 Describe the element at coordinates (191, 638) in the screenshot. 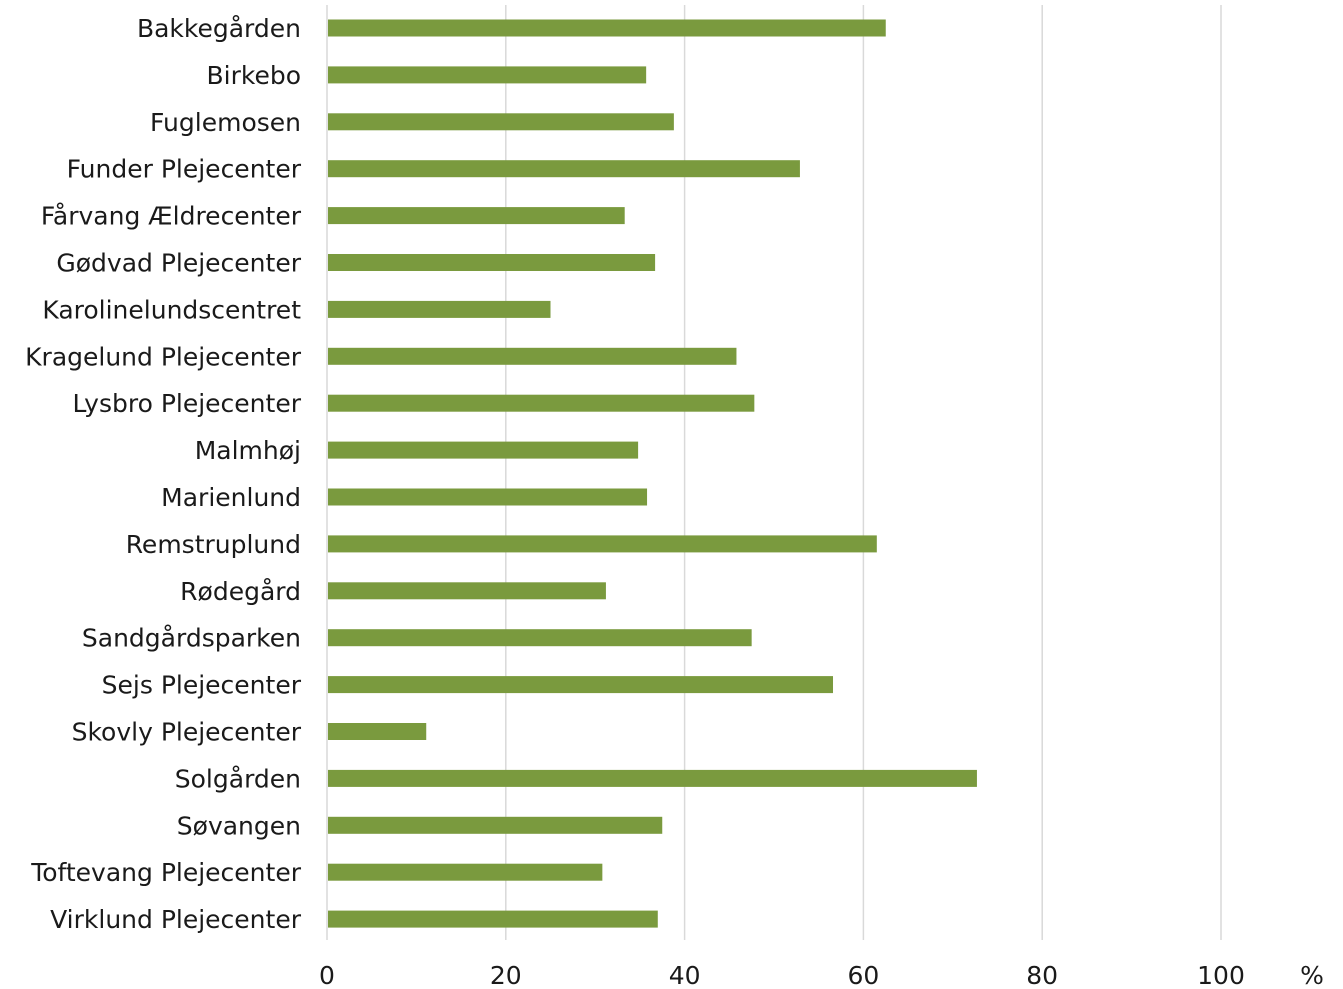

I see `category-label: Sandgårdsparken` at that location.